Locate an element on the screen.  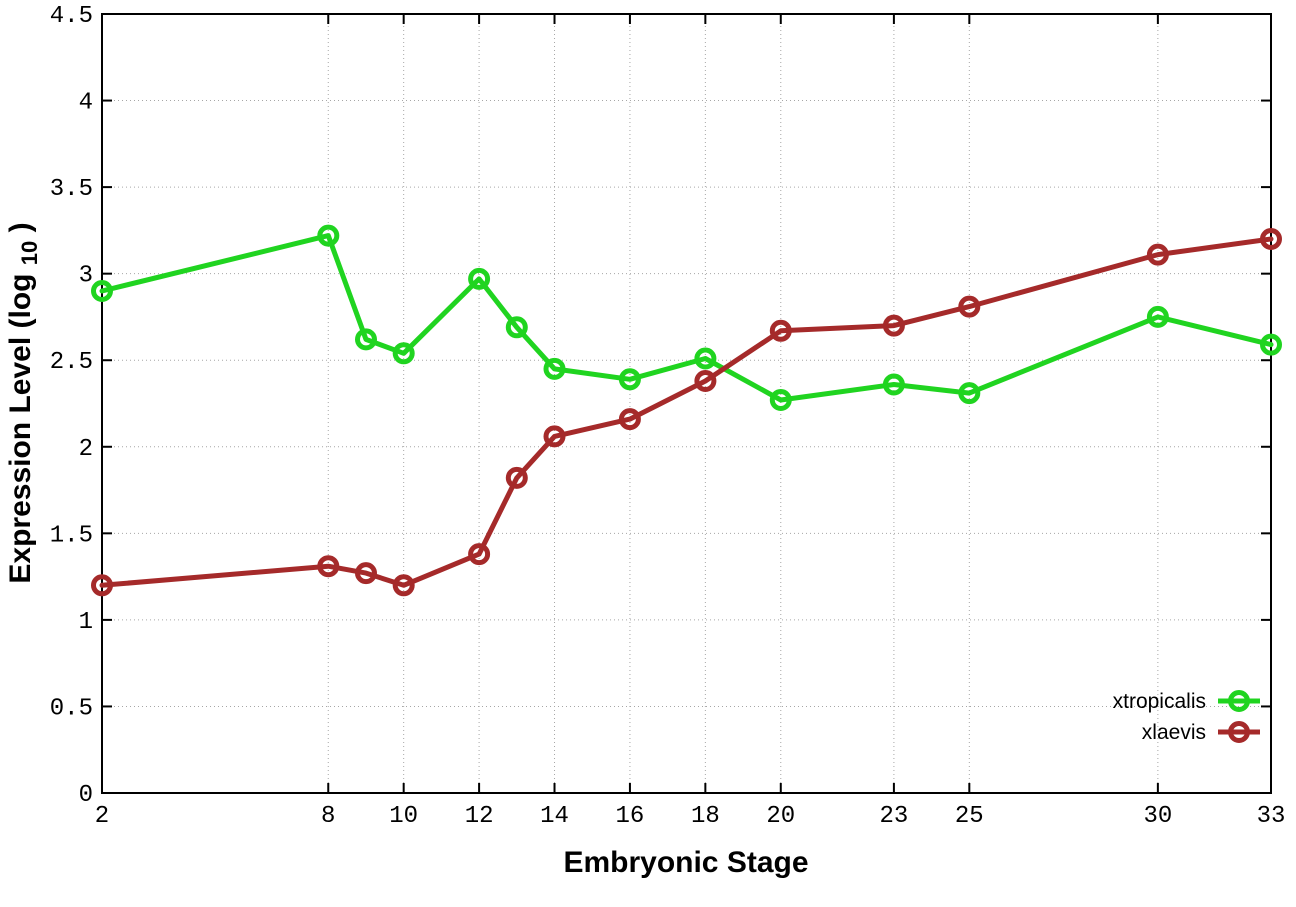
y-axis-title-main: Expression Level (log is located at coordinates (20, 429).